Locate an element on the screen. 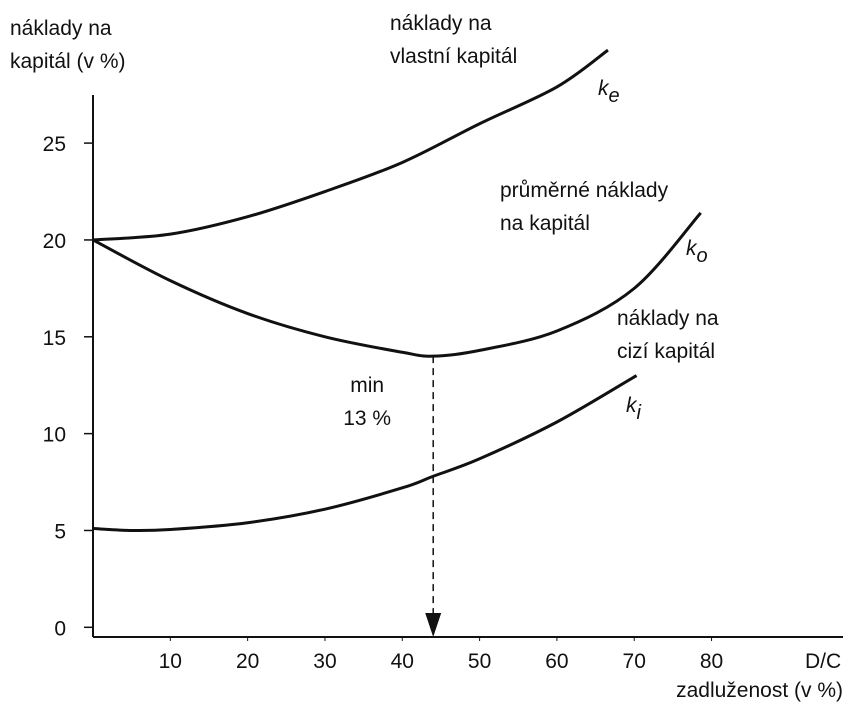 The image size is (857, 706). min-label: min is located at coordinates (367, 385).